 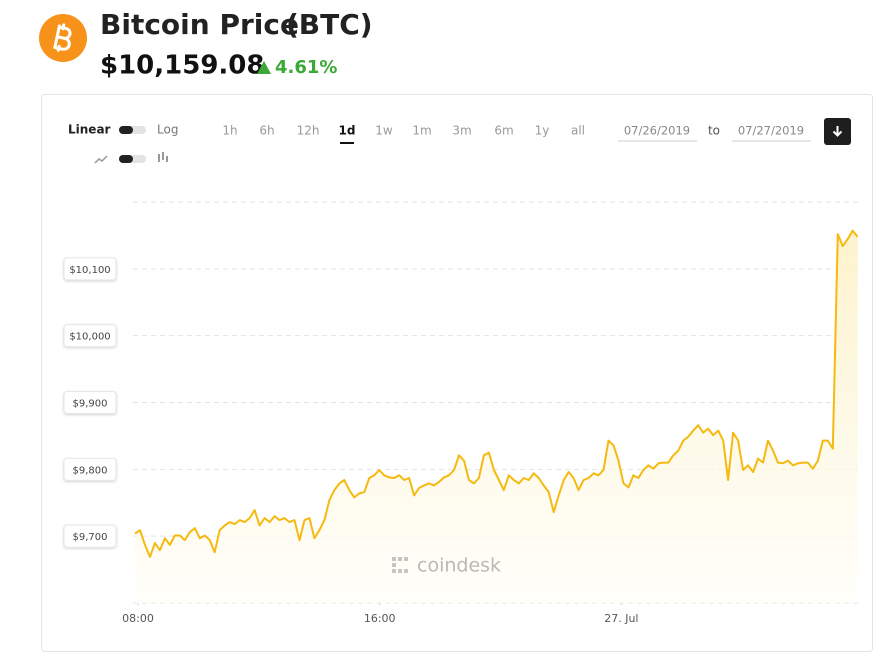 What do you see at coordinates (229, 131) in the screenshot?
I see `range-button: 1h` at bounding box center [229, 131].